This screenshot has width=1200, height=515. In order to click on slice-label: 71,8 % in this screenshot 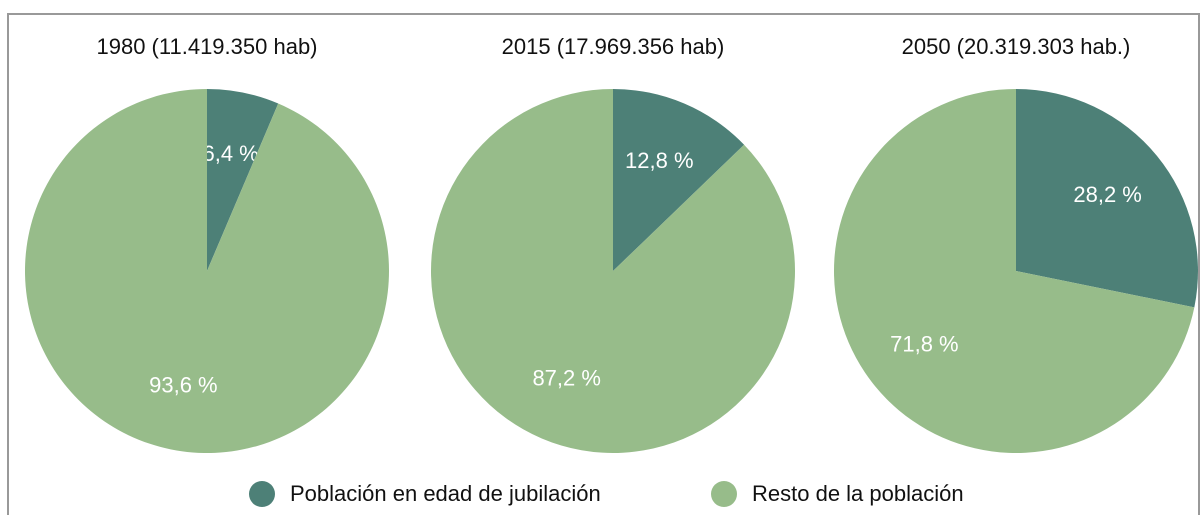, I will do `click(924, 344)`.